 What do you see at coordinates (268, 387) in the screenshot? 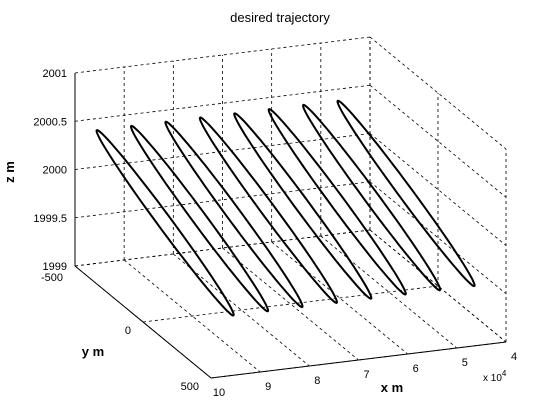
I see `x-tick-label: 9` at bounding box center [268, 387].